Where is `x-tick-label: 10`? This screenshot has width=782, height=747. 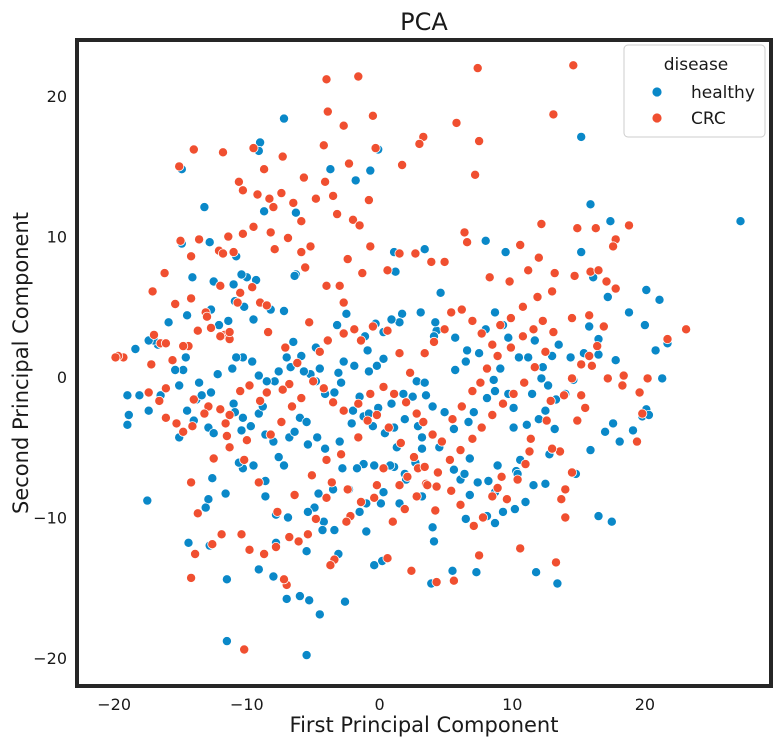
x-tick-label: 10 is located at coordinates (512, 704).